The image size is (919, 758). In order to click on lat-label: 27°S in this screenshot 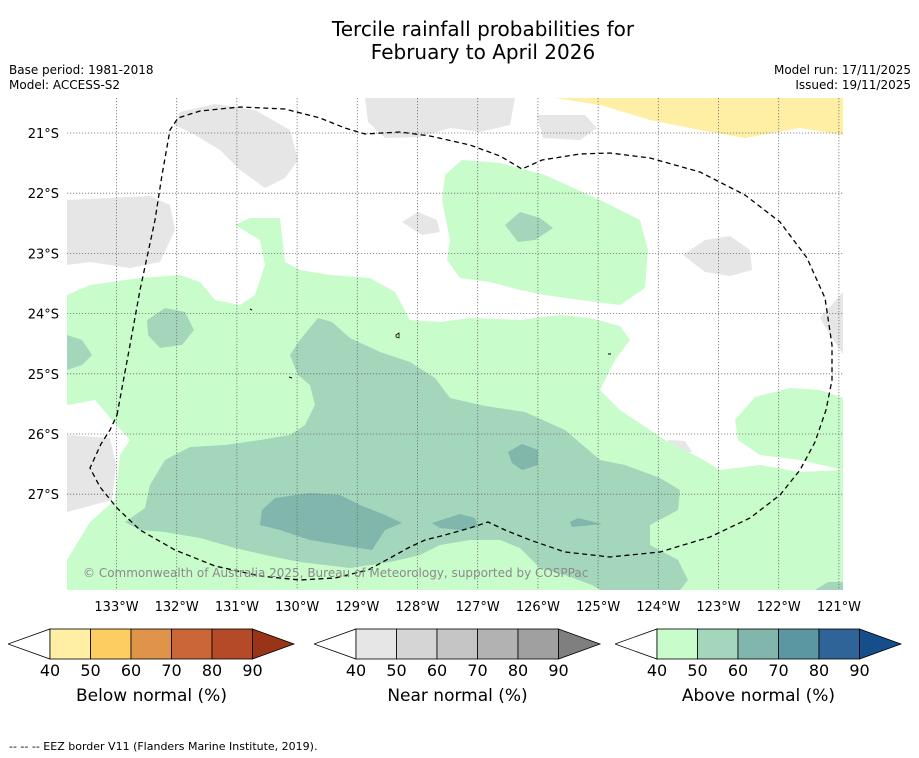, I will do `click(43, 495)`.